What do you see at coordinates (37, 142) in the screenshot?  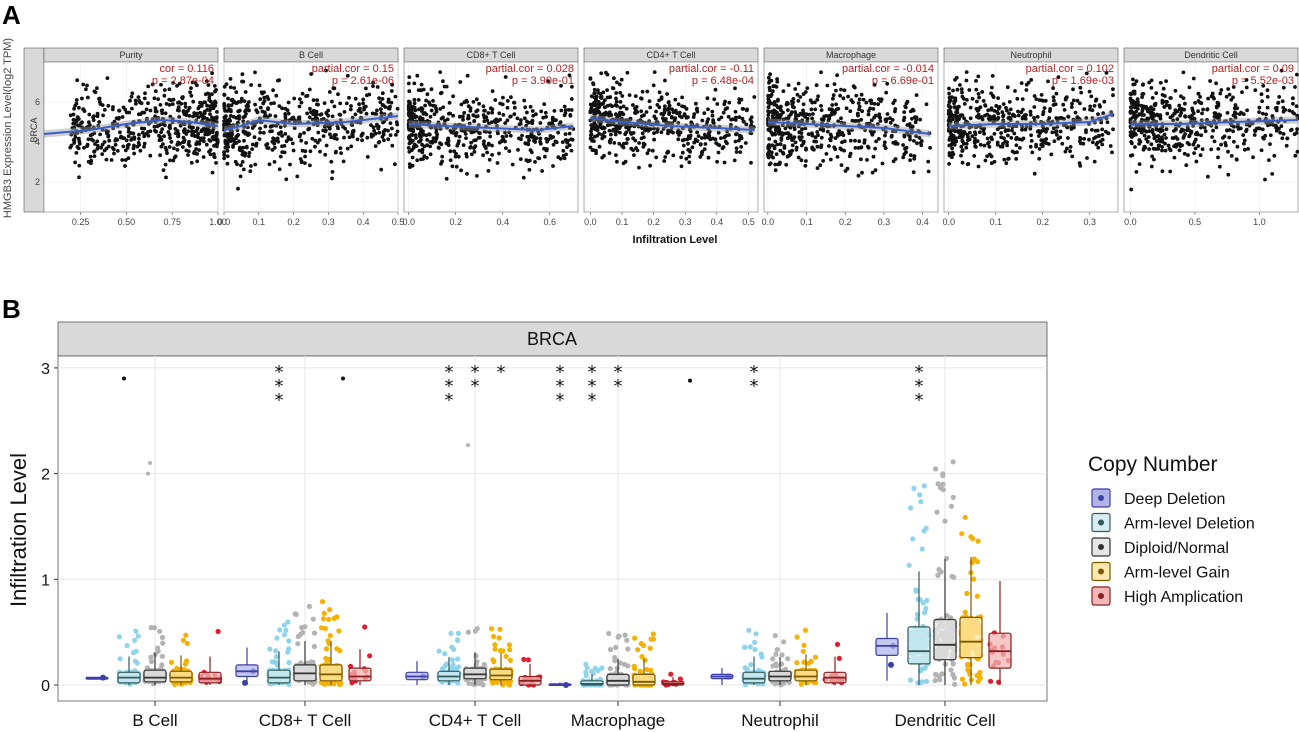 I see `panel-a-y-tick: 4` at bounding box center [37, 142].